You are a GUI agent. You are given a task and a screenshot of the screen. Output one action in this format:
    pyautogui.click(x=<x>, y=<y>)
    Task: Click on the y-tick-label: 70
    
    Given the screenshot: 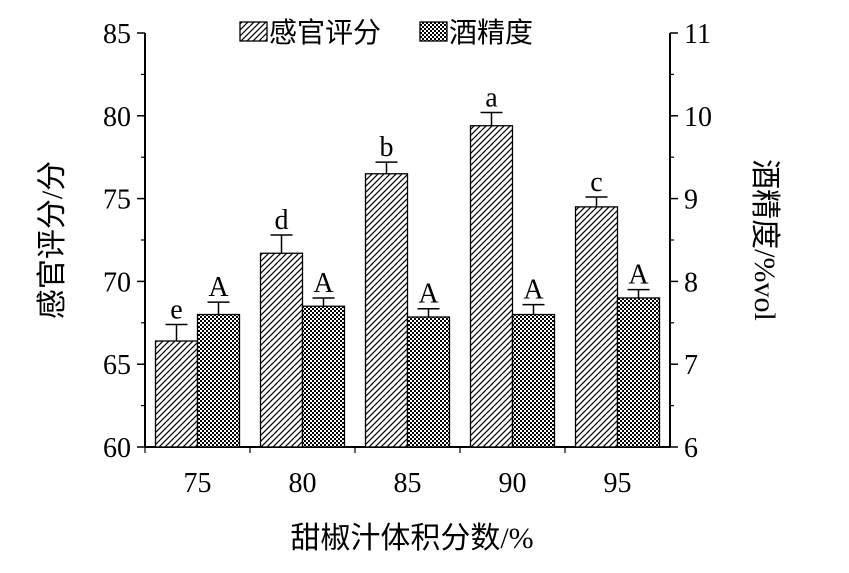 What is the action you would take?
    pyautogui.click(x=117, y=282)
    